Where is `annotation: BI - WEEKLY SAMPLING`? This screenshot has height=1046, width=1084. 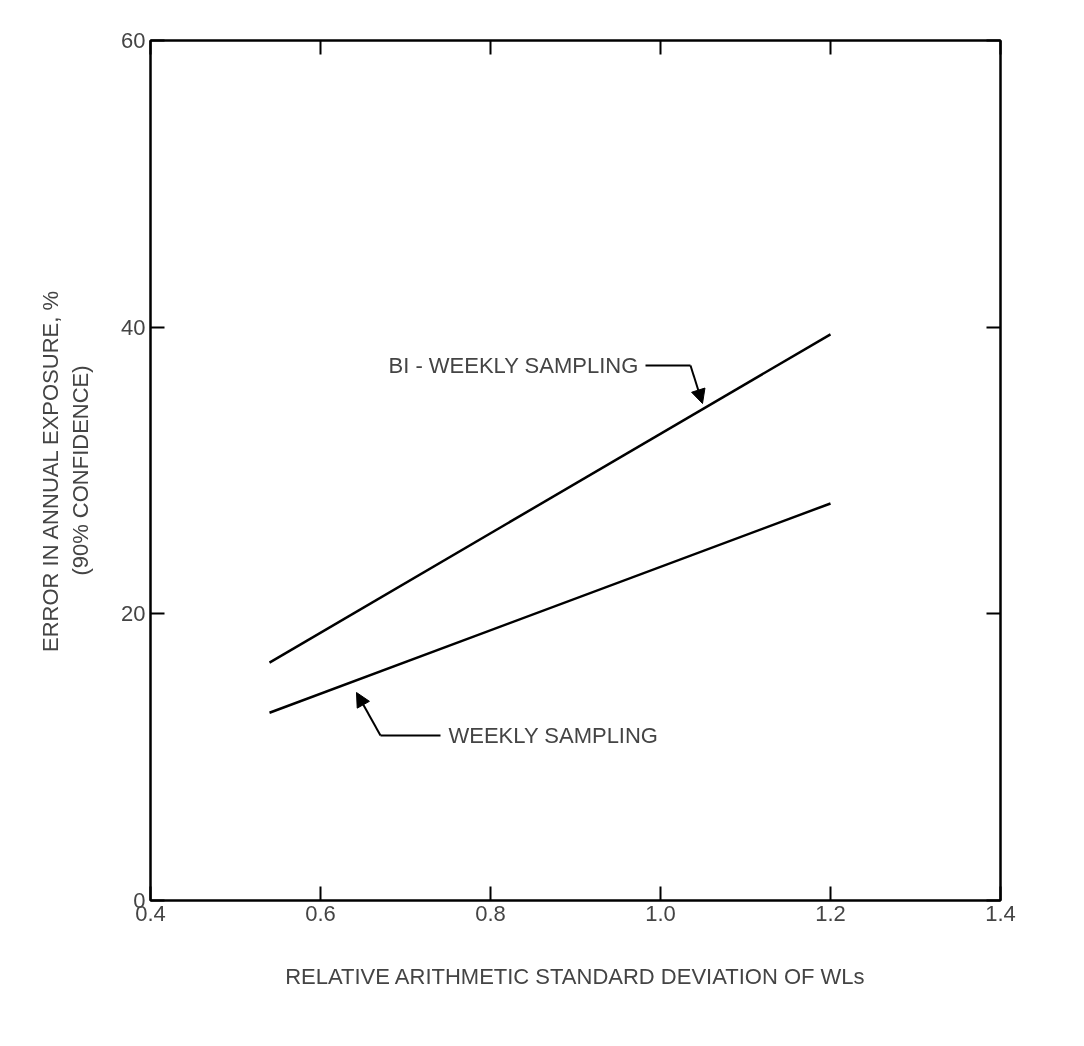 annotation: BI - WEEKLY SAMPLING is located at coordinates (513, 365).